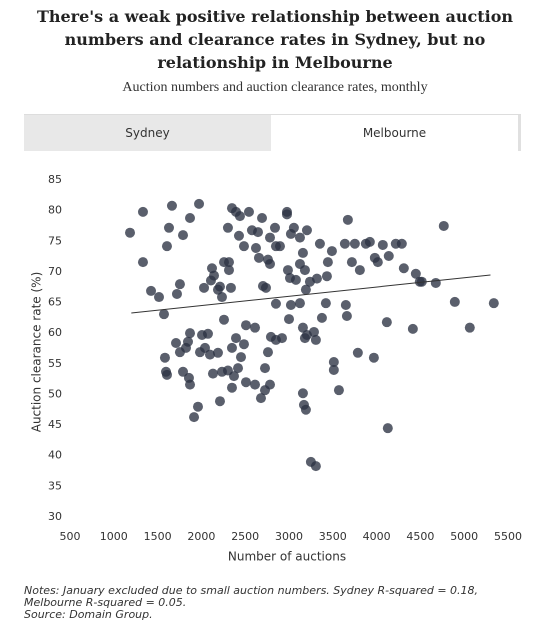 The height and width of the screenshot is (626, 550). What do you see at coordinates (420, 536) in the screenshot?
I see `x-tick-label: 4500` at bounding box center [420, 536].